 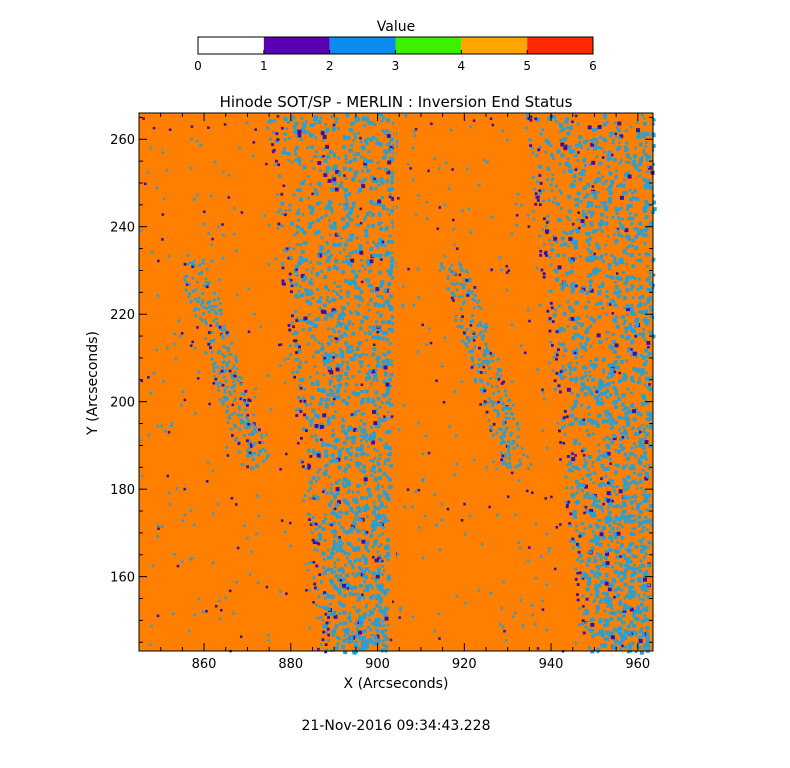 What do you see at coordinates (551, 664) in the screenshot?
I see `x-tick-label: 940` at bounding box center [551, 664].